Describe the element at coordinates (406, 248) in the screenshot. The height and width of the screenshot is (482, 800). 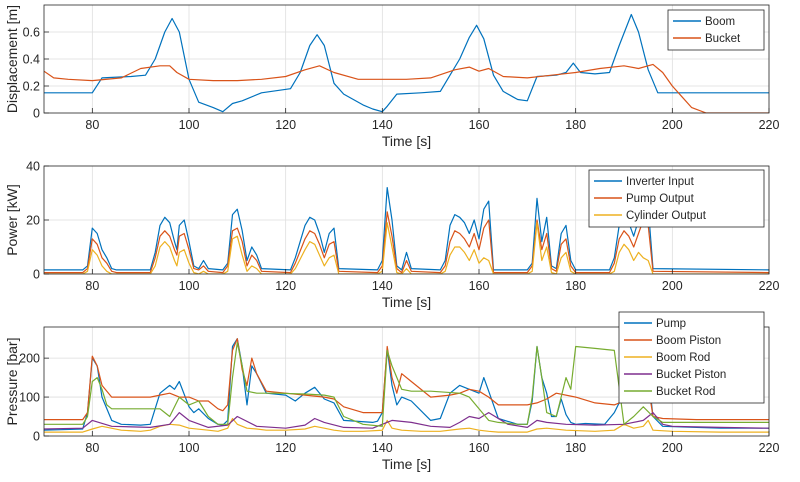
I see `series-line-cylinder-output` at that location.